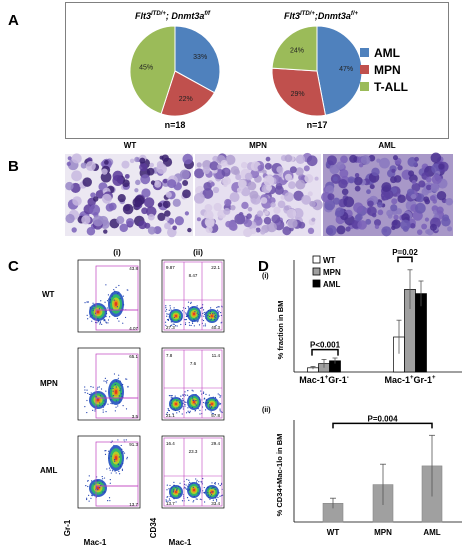 The height and width of the screenshot is (550, 474). Describe the element at coordinates (387, 70) in the screenshot. I see `legend-label-mpn: MPN` at that location.